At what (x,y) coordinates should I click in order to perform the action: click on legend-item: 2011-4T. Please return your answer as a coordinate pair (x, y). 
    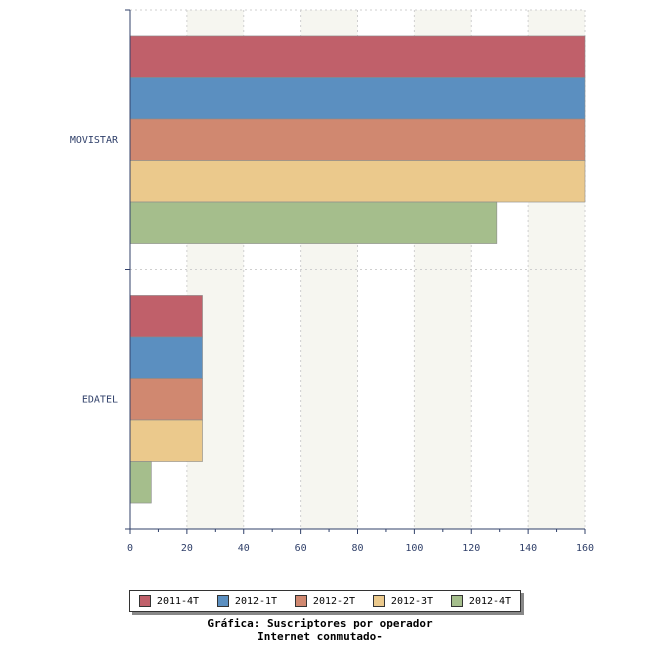
    Looking at the image, I should click on (169, 601).